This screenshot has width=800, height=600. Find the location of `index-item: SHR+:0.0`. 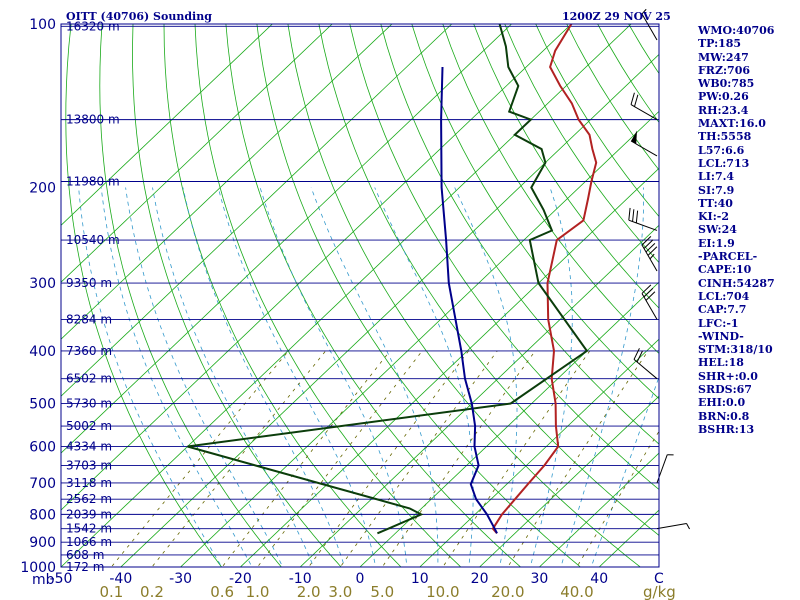

index-item: SHR+:0.0 is located at coordinates (728, 376).